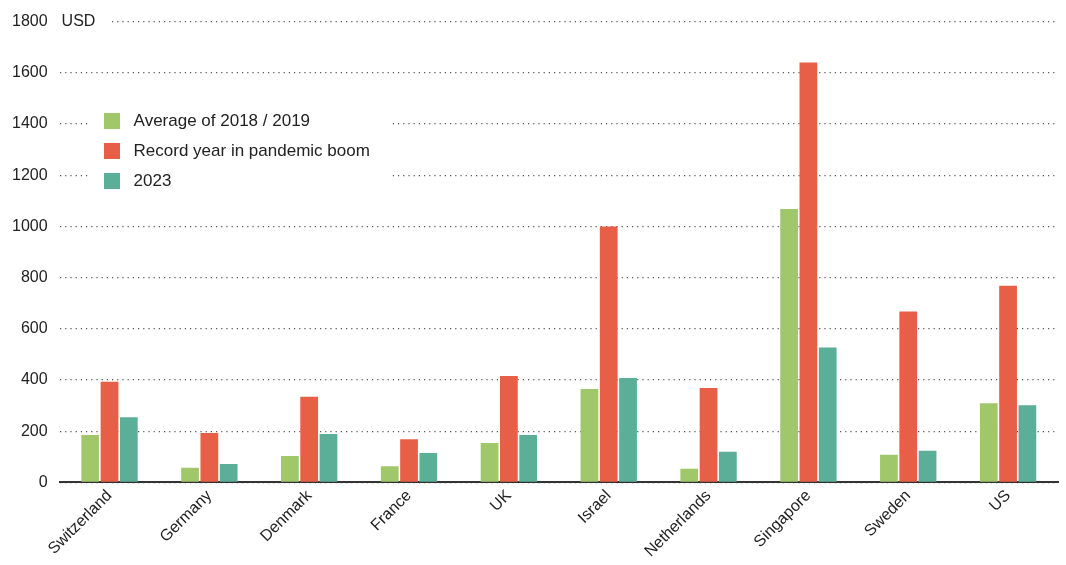 This screenshot has height=565, width=1066. Describe the element at coordinates (500, 500) in the screenshot. I see `x-tick-label: UK` at that location.